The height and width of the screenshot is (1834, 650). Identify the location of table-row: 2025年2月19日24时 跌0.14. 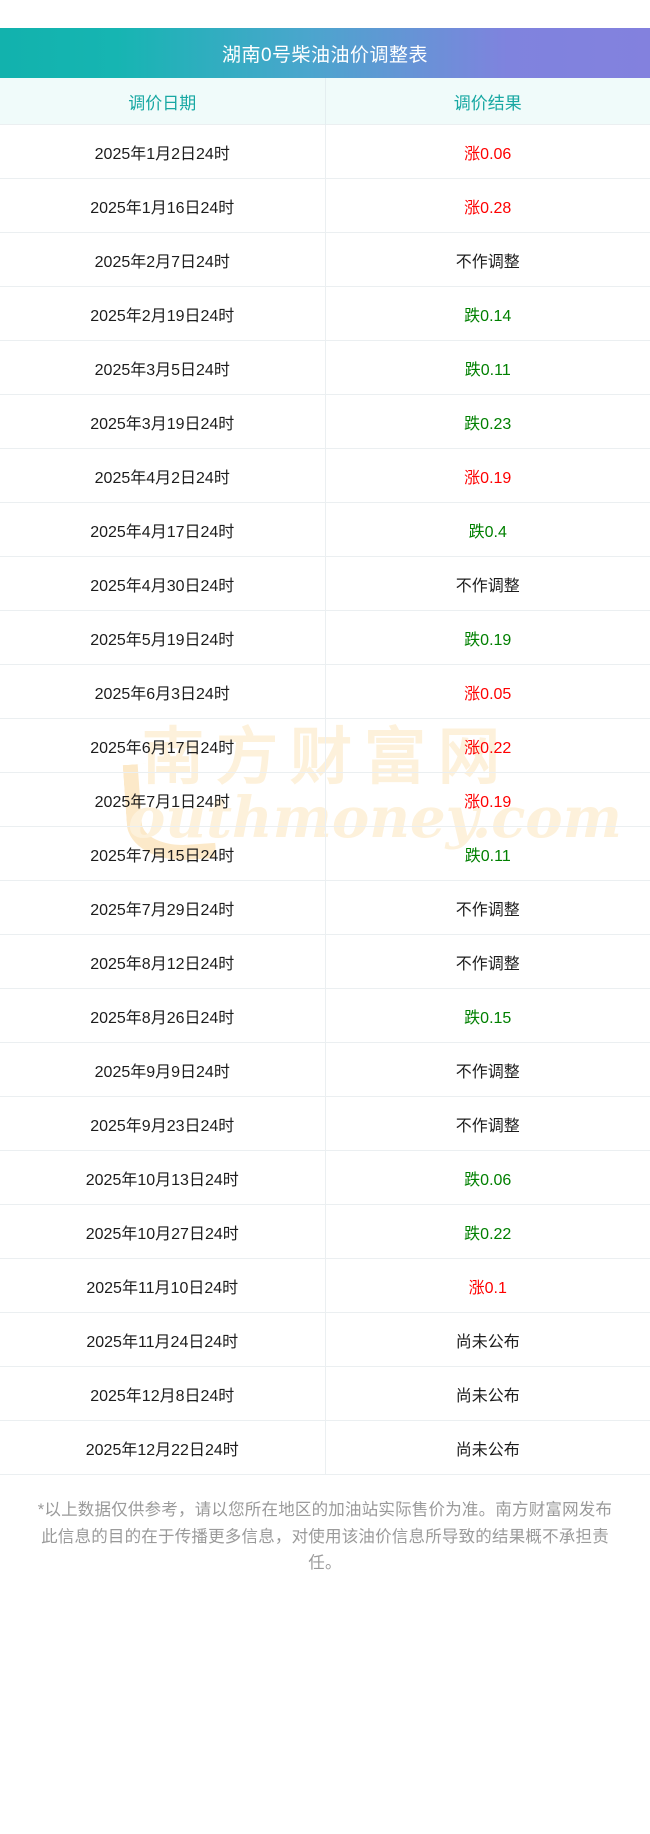
(325, 313).